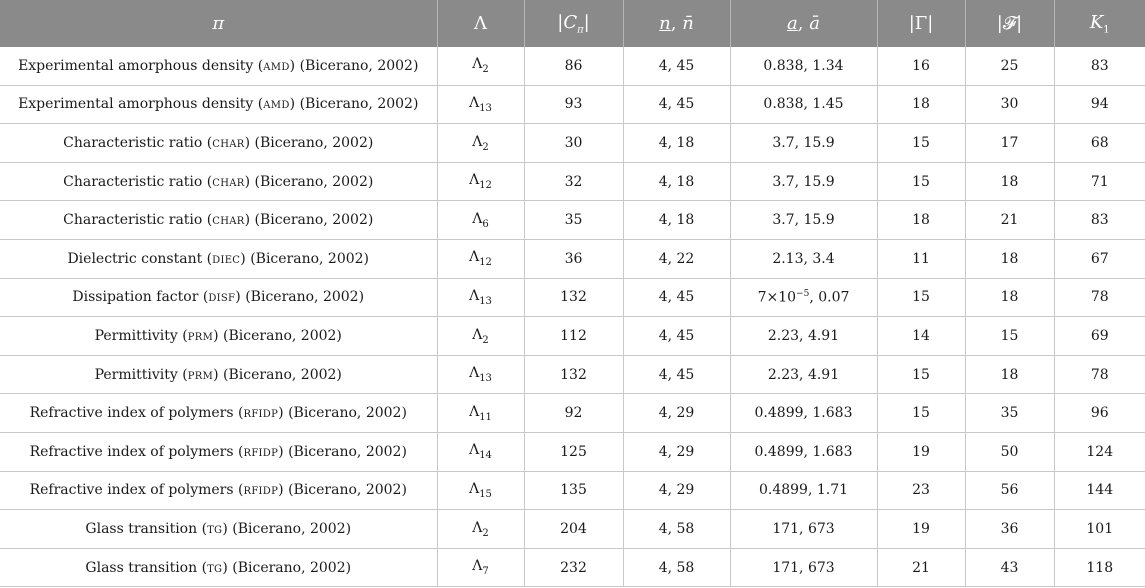 This screenshot has width=1145, height=588. I want to click on header-gamma: |Γ|, so click(921, 23).